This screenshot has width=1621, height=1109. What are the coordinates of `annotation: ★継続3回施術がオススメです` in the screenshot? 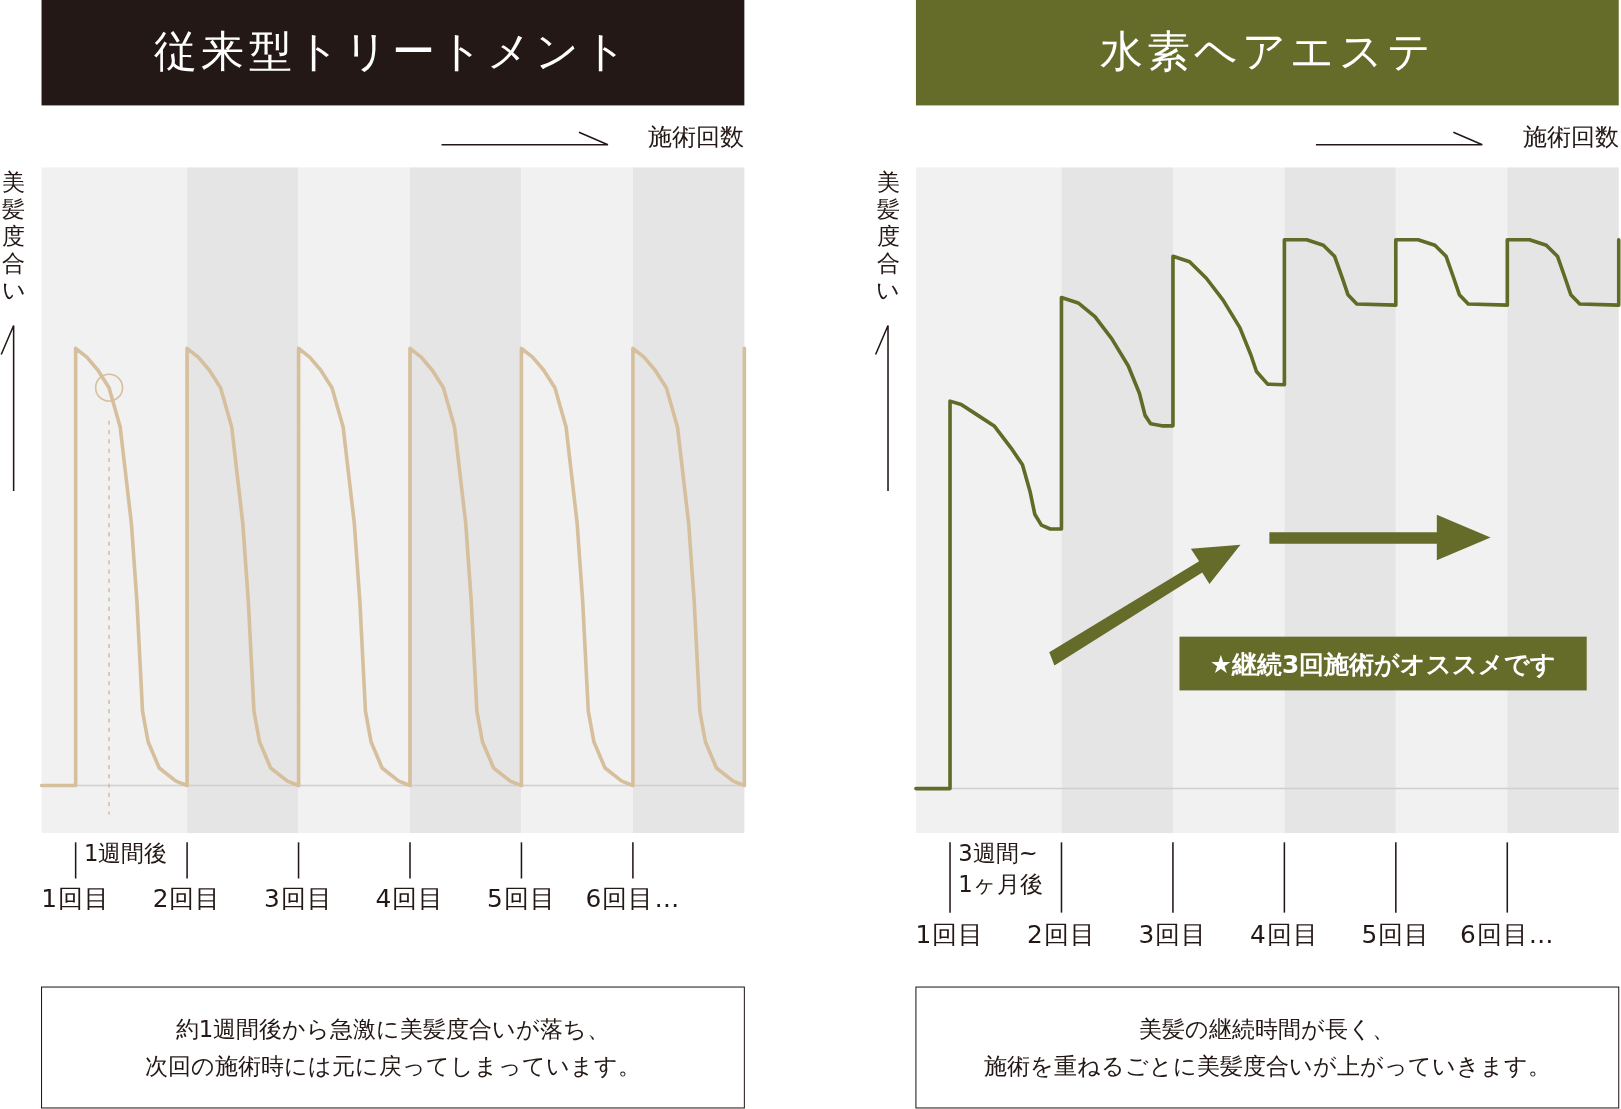 It's located at (1383, 664).